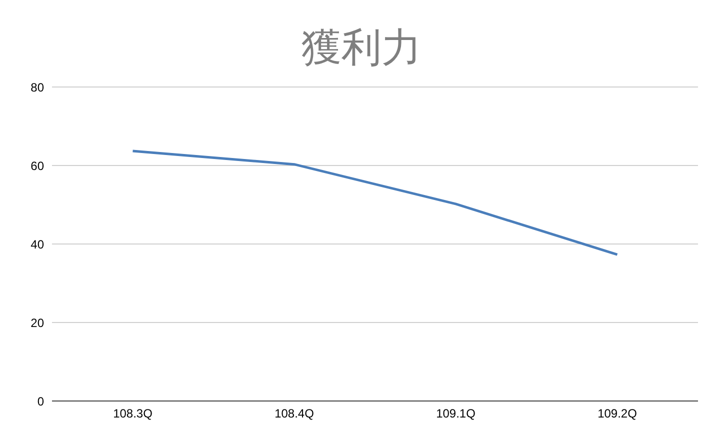  Describe the element at coordinates (37, 87) in the screenshot. I see `y-tick-label: 80` at that location.